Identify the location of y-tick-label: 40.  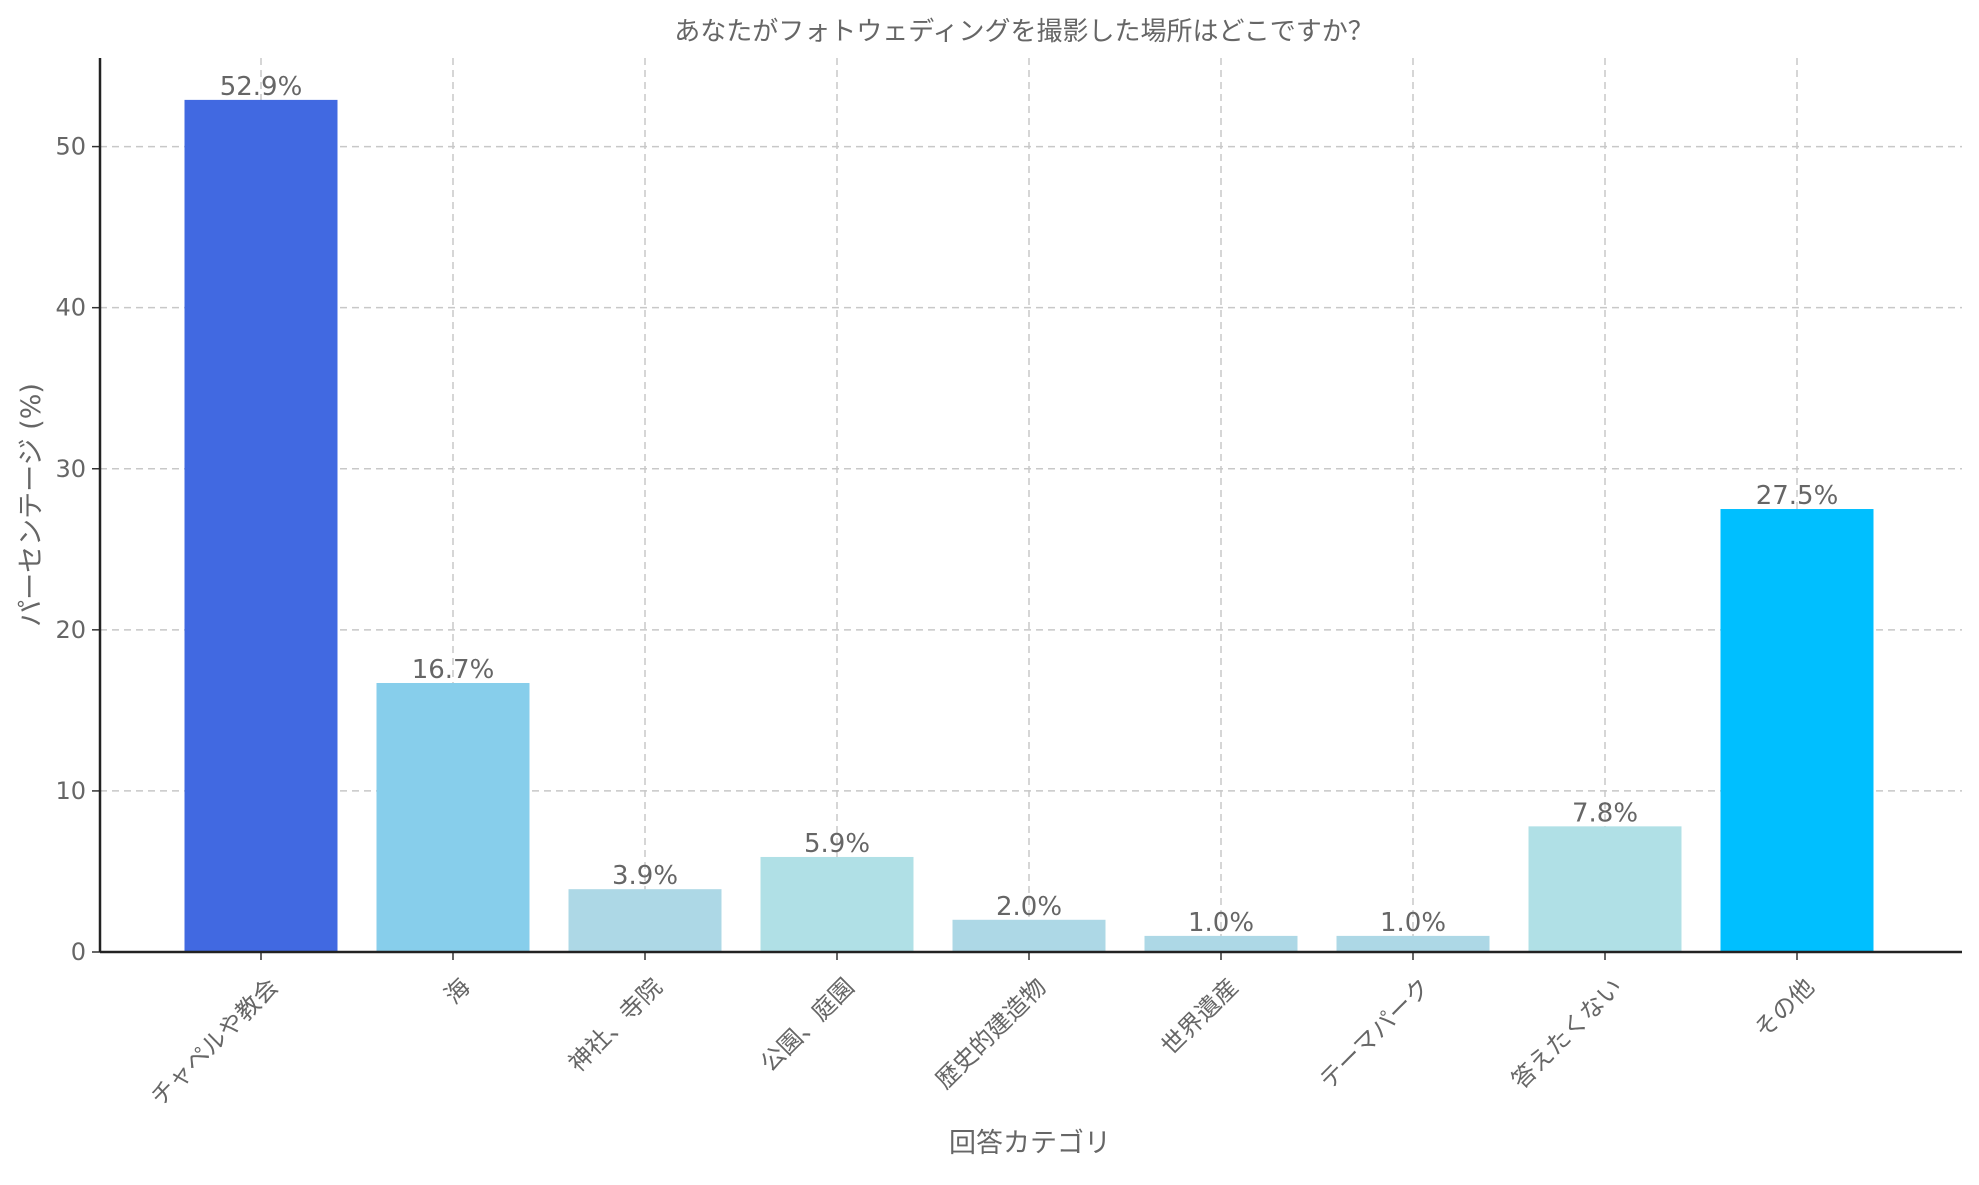
(70, 308).